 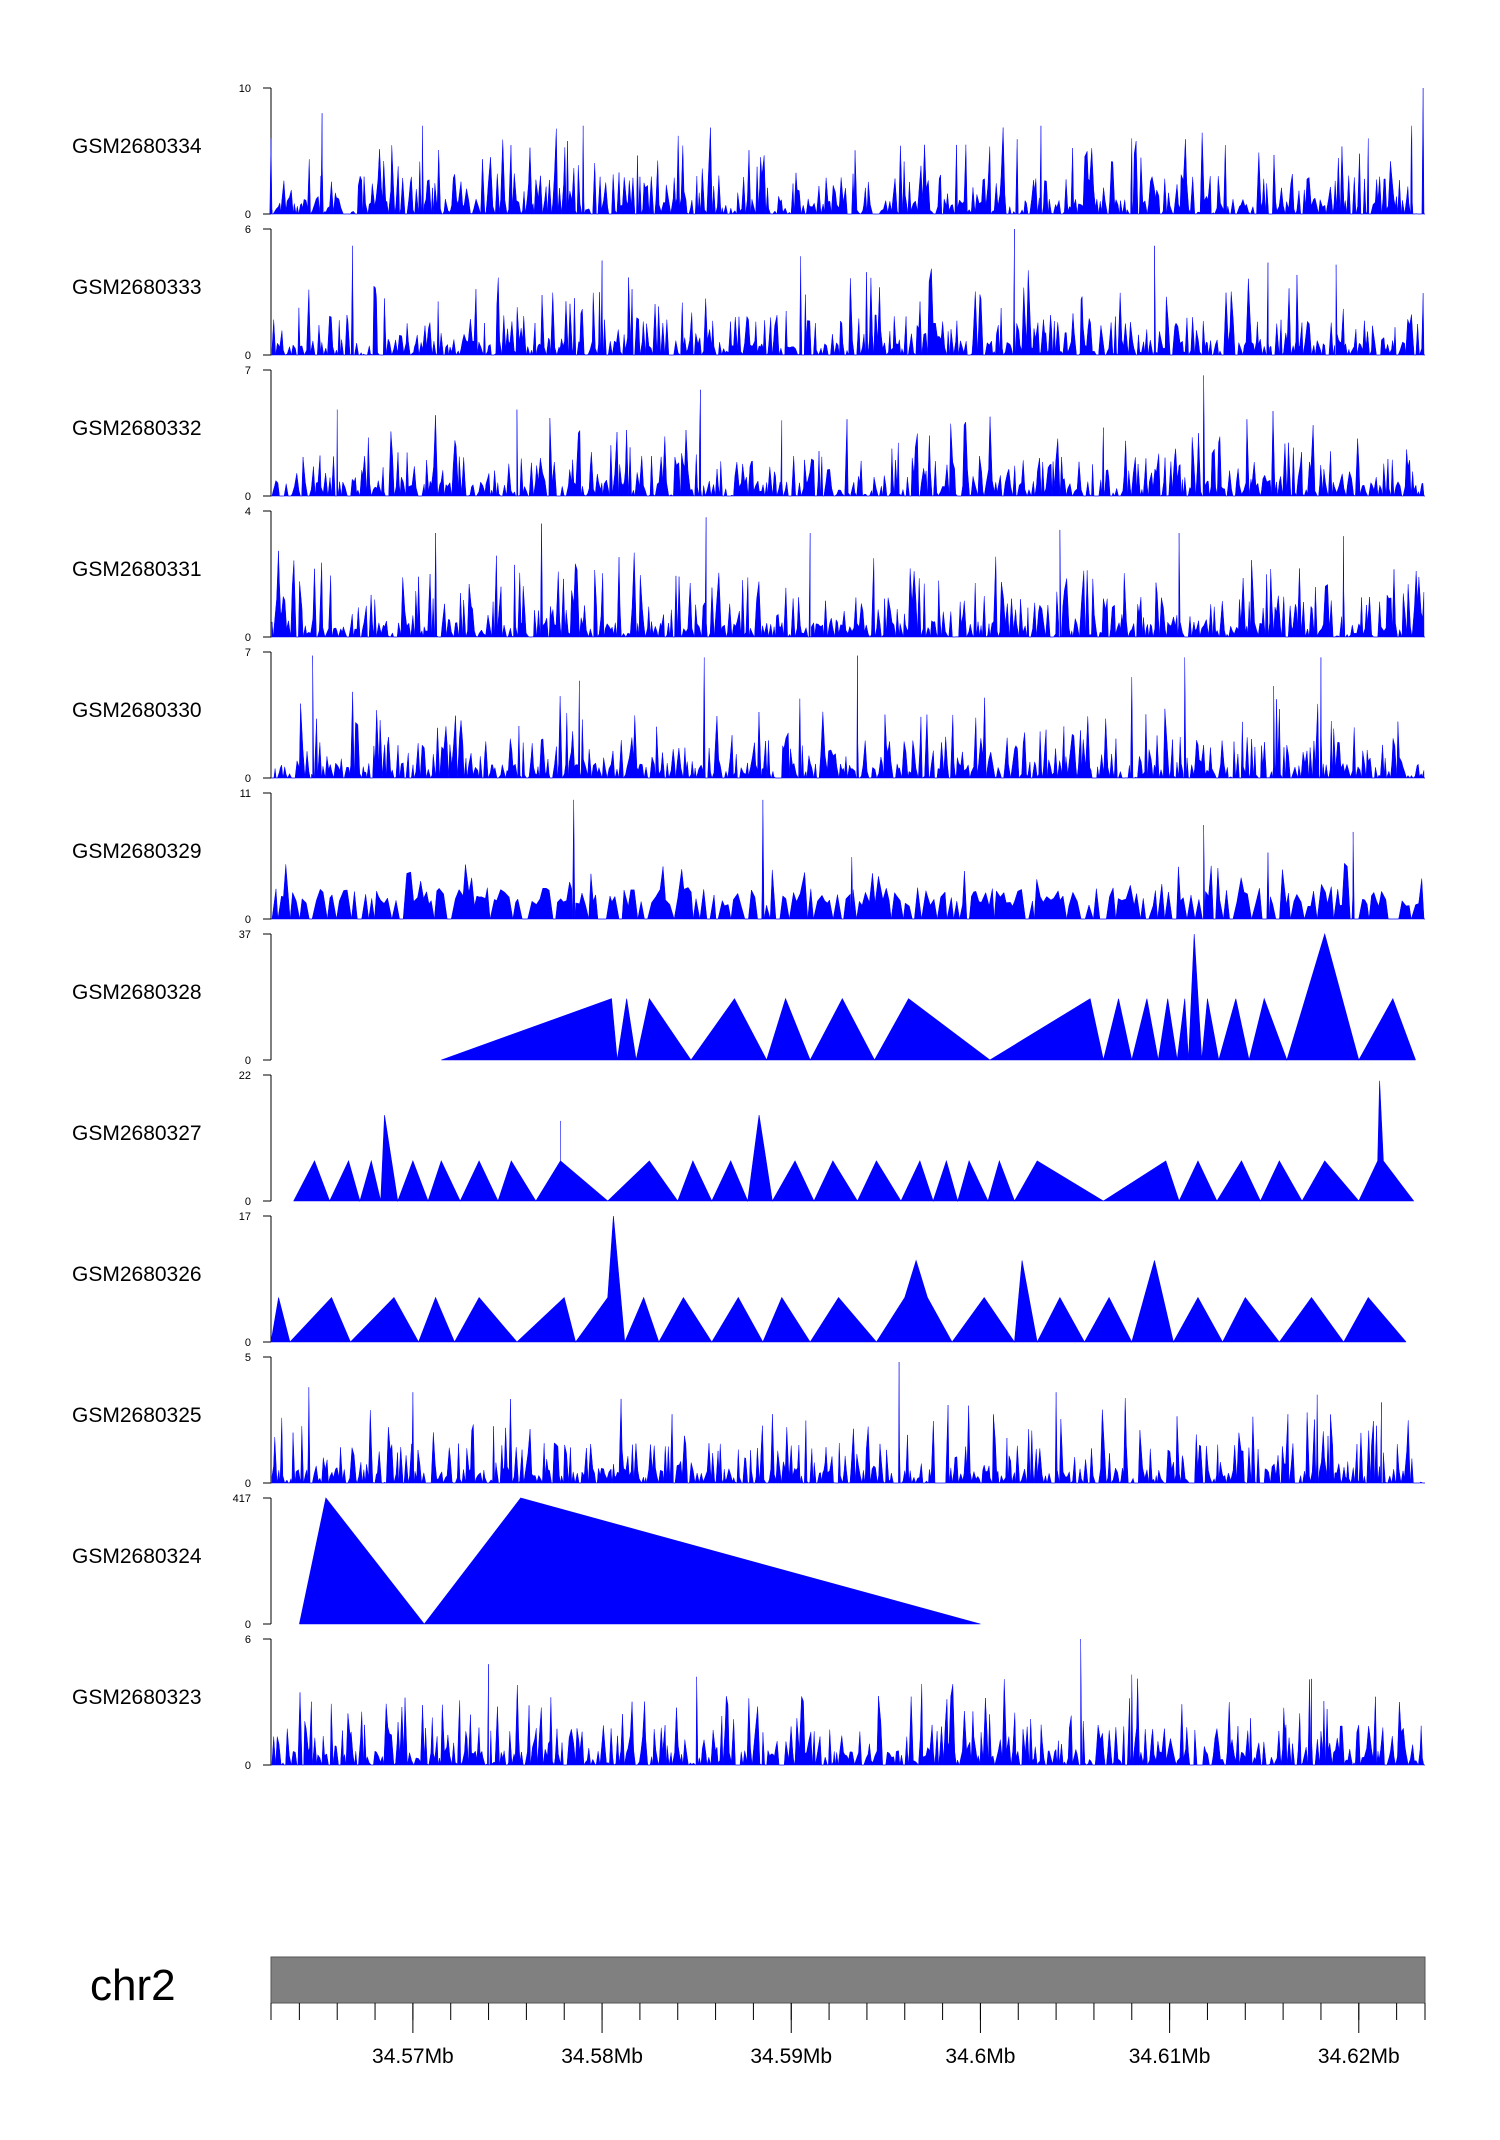 What do you see at coordinates (602, 2056) in the screenshot?
I see `x-tick-label: 34.58Mb` at bounding box center [602, 2056].